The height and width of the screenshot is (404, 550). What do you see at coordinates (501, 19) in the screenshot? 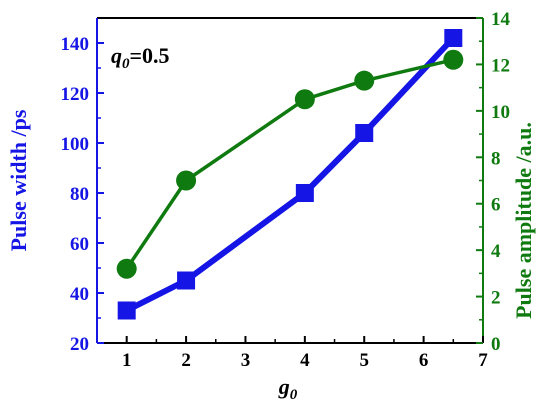
I see `y-right-tick-label: 14` at bounding box center [501, 19].